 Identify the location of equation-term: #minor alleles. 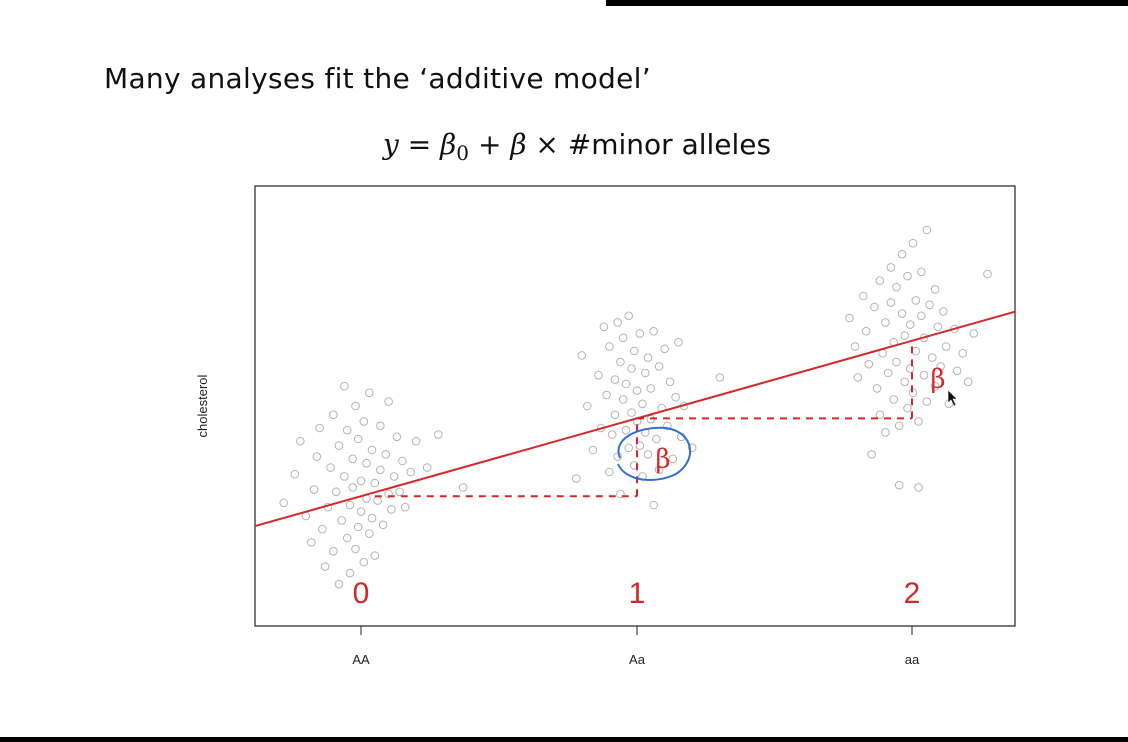
(669, 144).